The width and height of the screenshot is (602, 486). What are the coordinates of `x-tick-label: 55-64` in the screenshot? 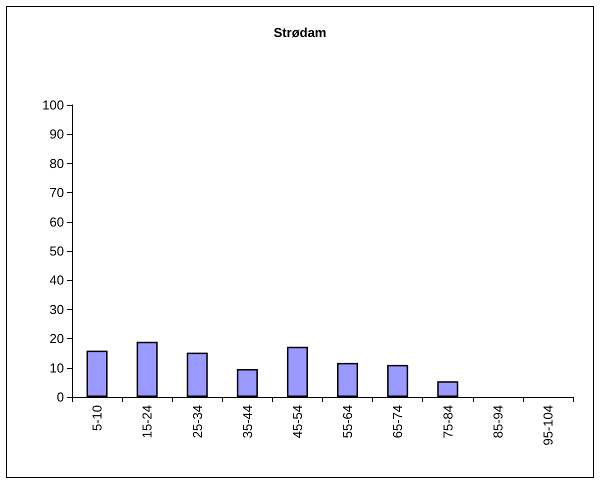 It's located at (348, 421).